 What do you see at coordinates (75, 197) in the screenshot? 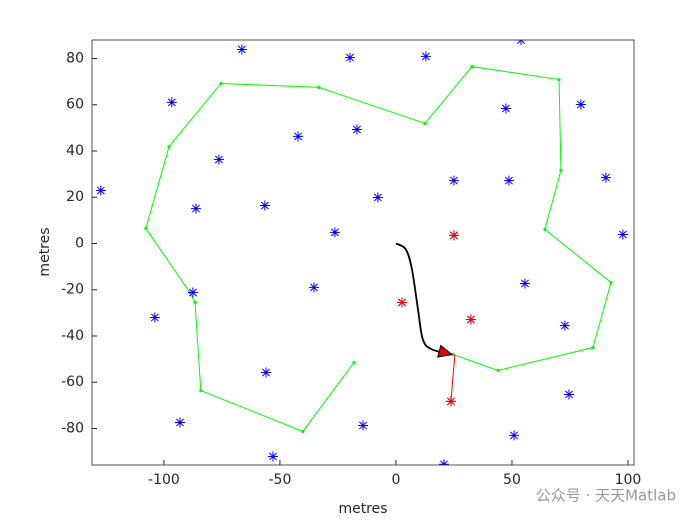
I see `y-tick-label: 20` at bounding box center [75, 197].